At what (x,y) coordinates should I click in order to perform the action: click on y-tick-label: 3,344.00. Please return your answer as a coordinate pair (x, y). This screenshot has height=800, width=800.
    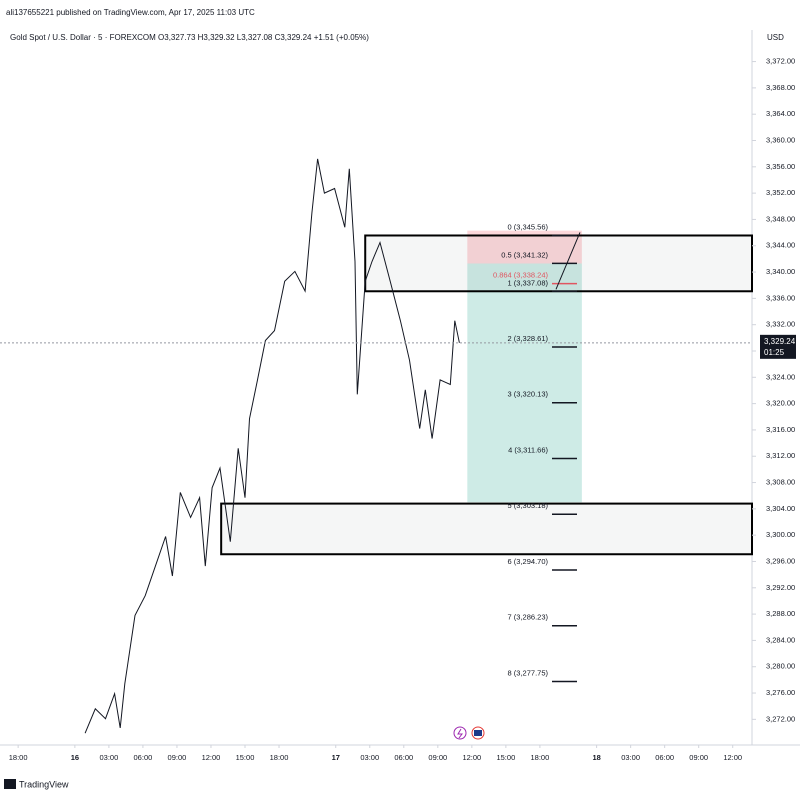
    Looking at the image, I should click on (780, 245).